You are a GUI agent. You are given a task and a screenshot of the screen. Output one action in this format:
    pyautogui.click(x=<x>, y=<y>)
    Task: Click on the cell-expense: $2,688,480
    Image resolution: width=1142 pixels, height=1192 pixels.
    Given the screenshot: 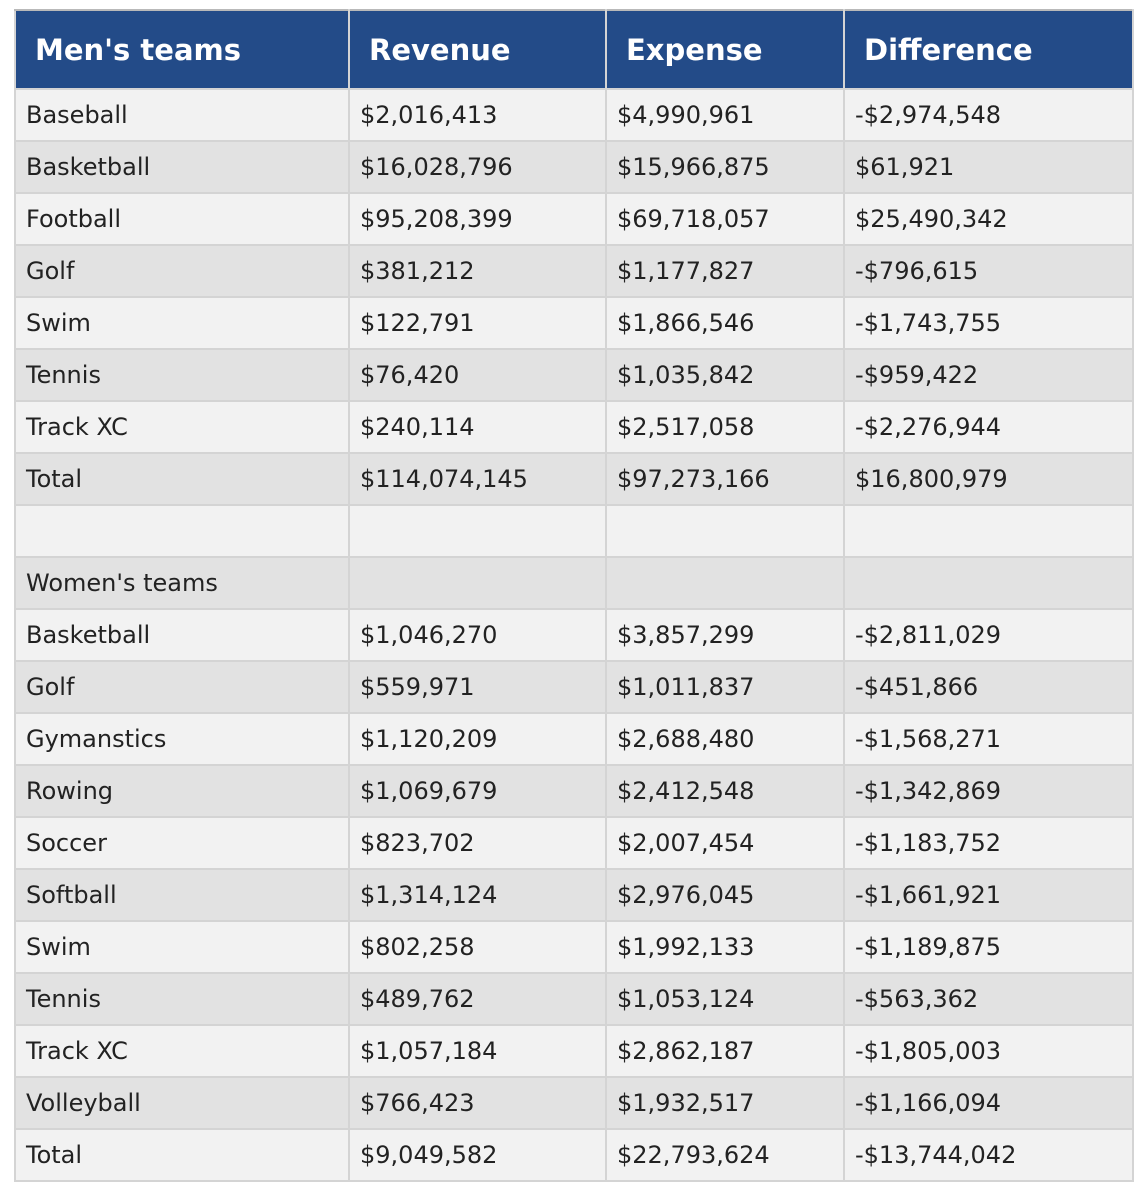 What is the action you would take?
    pyautogui.click(x=725, y=739)
    